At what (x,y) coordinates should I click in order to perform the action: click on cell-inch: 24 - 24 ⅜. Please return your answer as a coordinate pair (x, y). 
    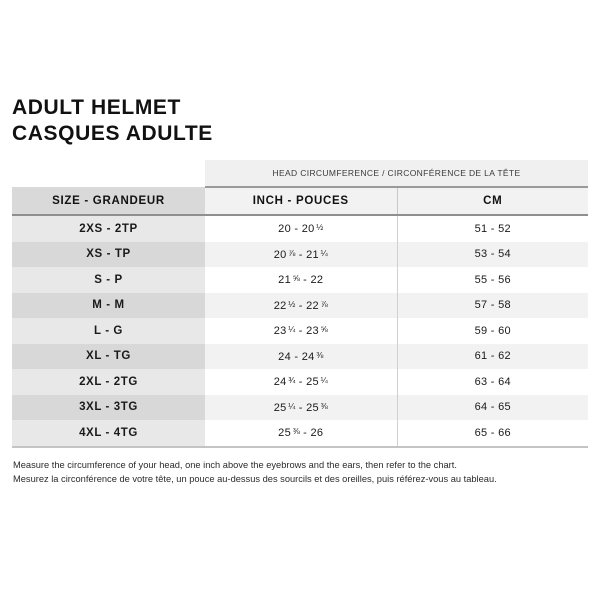
    Looking at the image, I should click on (301, 356).